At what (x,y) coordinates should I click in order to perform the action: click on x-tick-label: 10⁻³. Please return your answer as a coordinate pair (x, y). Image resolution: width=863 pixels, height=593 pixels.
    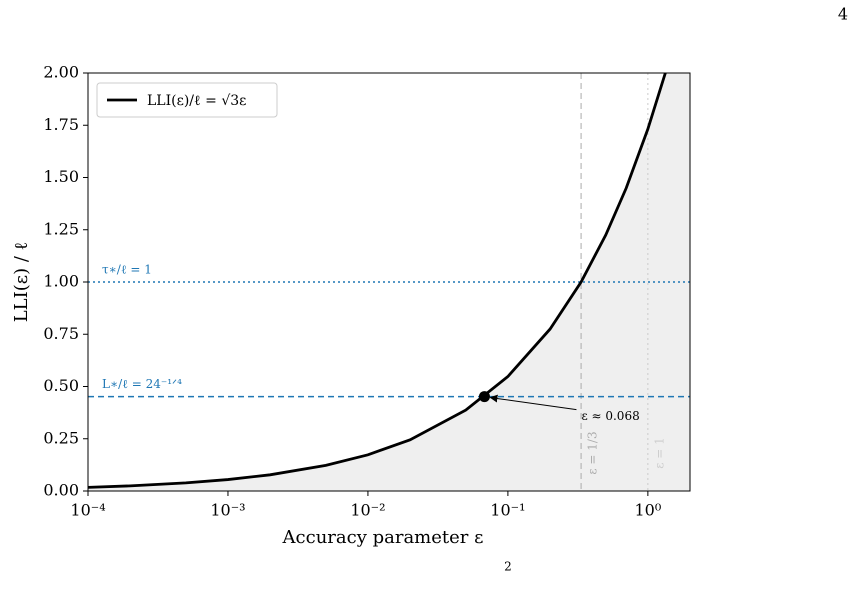
    Looking at the image, I should click on (227, 510).